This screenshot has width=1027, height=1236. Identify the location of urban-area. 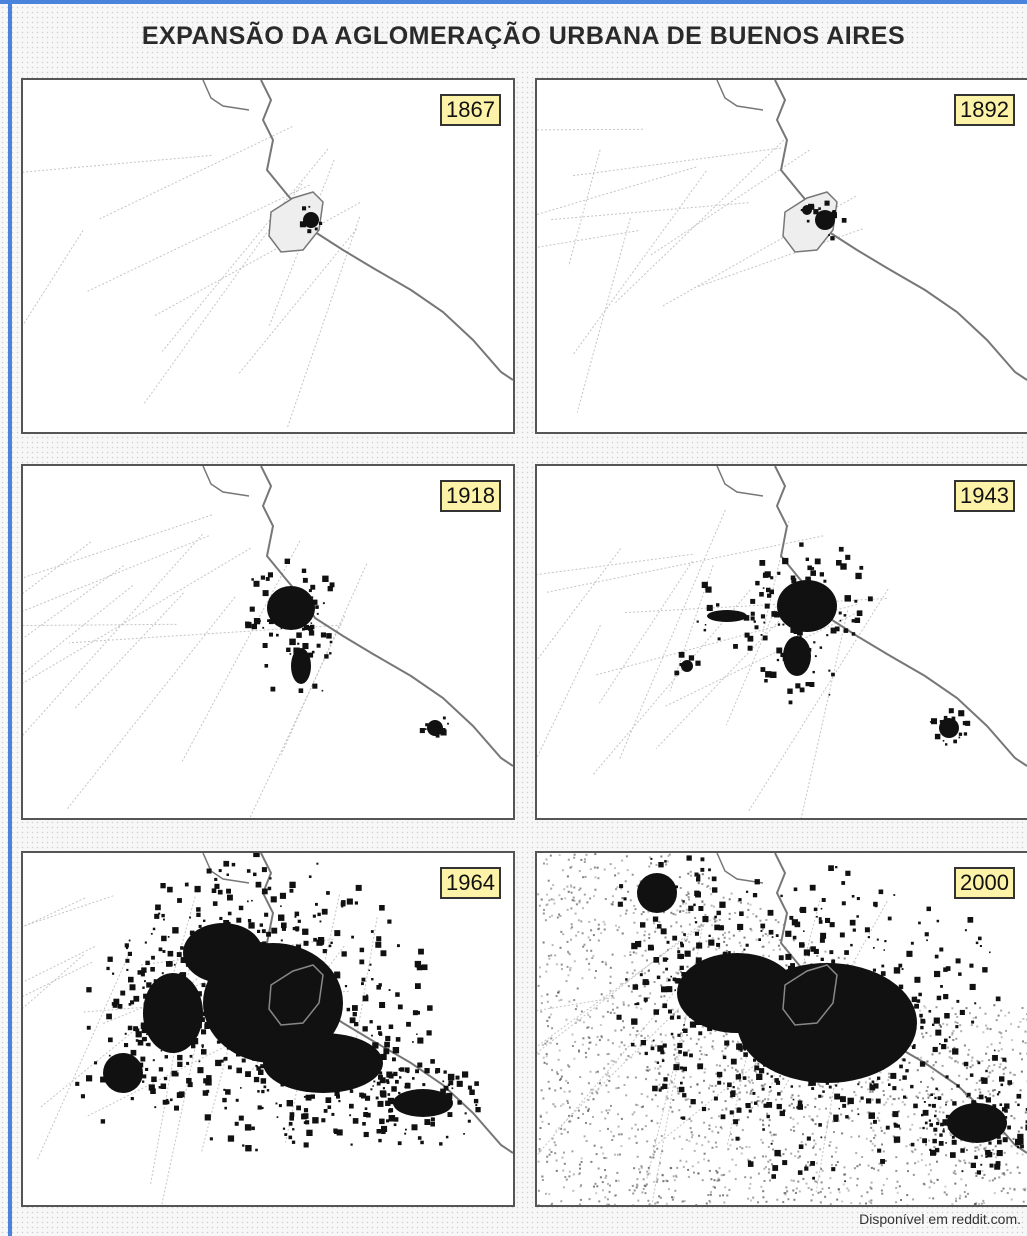
(311, 220).